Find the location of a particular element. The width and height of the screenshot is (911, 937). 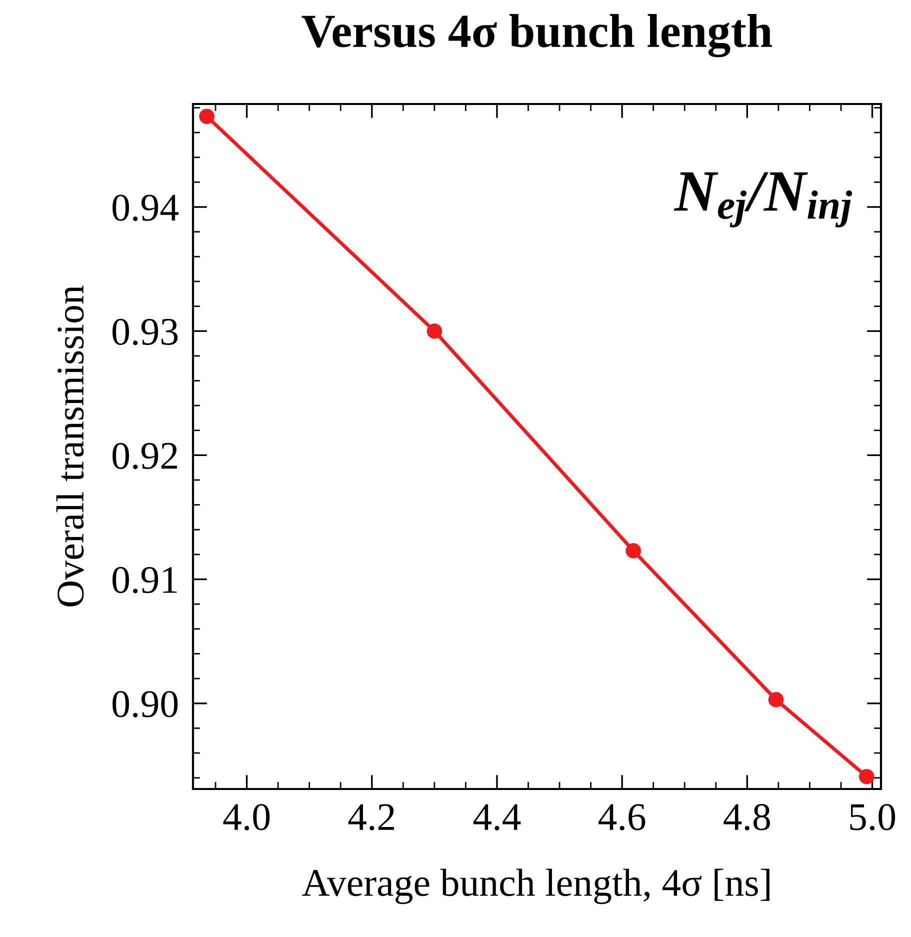

x-axis-title: Average bunch length, 4σ [ns] is located at coordinates (536, 886).